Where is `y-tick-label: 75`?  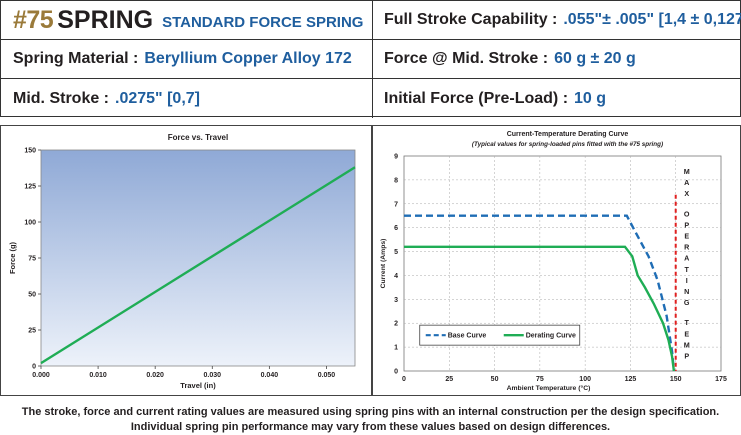 y-tick-label: 75 is located at coordinates (32, 259).